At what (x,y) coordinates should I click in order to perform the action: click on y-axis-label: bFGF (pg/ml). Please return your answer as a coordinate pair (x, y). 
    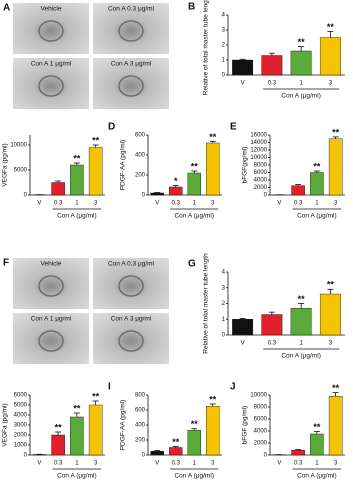
    Looking at the image, I should click on (245, 425).